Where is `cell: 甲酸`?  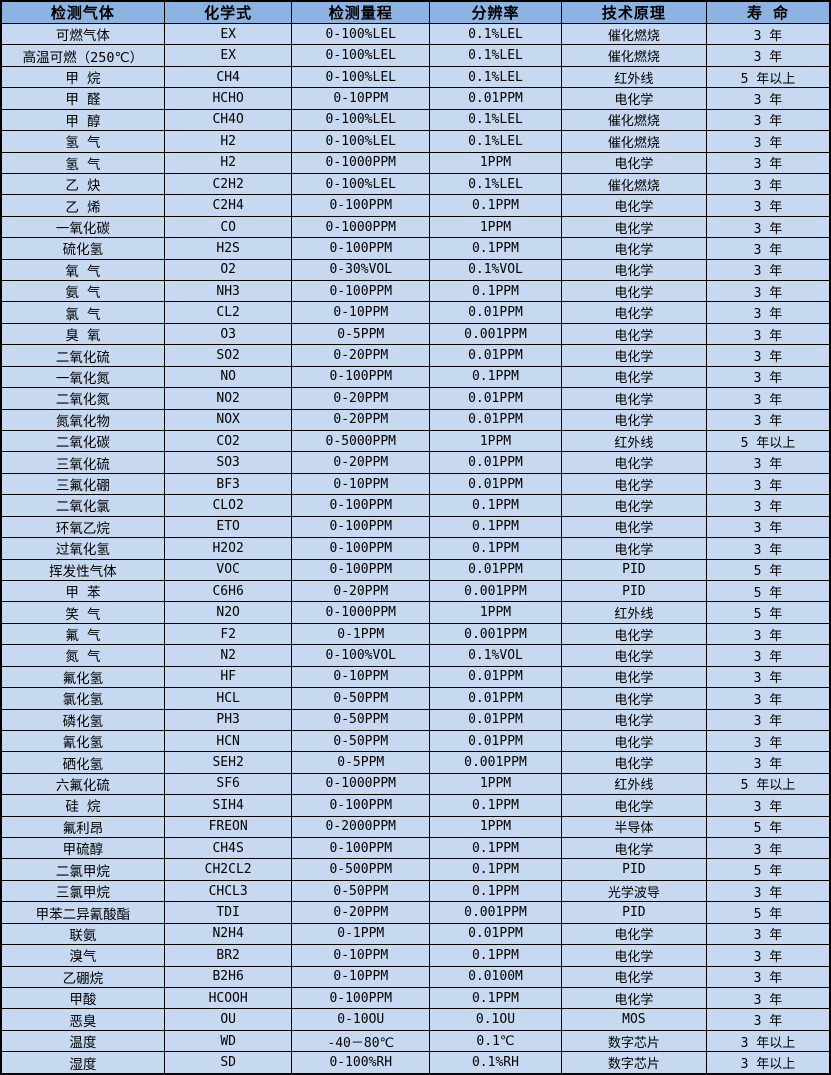 cell: 甲酸 is located at coordinates (82, 998).